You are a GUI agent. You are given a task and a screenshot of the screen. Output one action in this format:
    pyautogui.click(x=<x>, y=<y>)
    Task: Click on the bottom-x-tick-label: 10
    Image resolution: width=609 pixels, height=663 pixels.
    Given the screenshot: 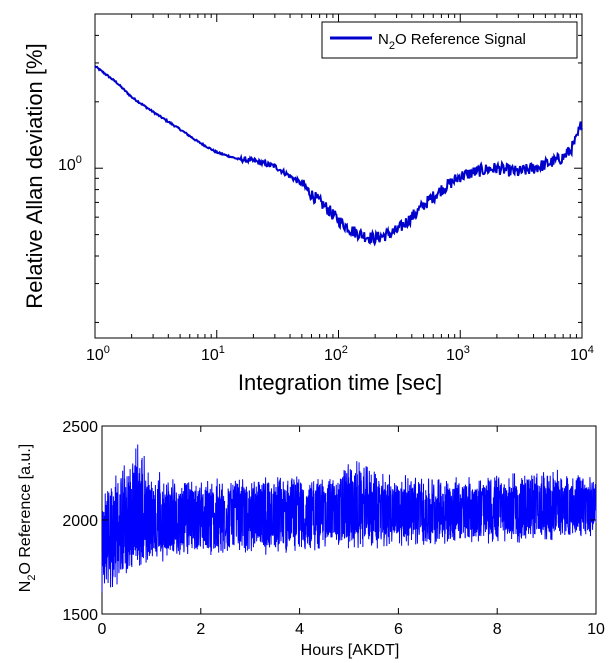 What is the action you would take?
    pyautogui.click(x=596, y=629)
    